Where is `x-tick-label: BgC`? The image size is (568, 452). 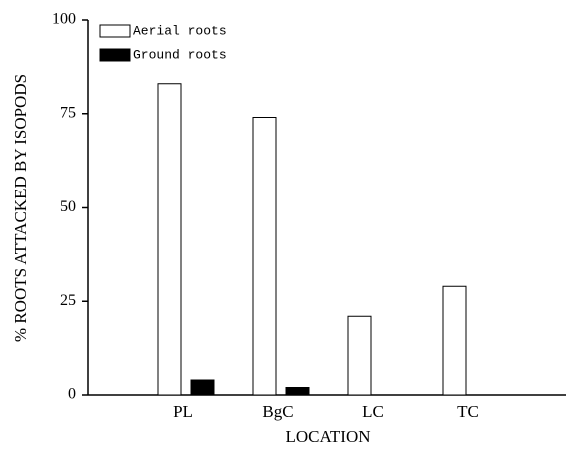 x-tick-label: BgC is located at coordinates (277, 411).